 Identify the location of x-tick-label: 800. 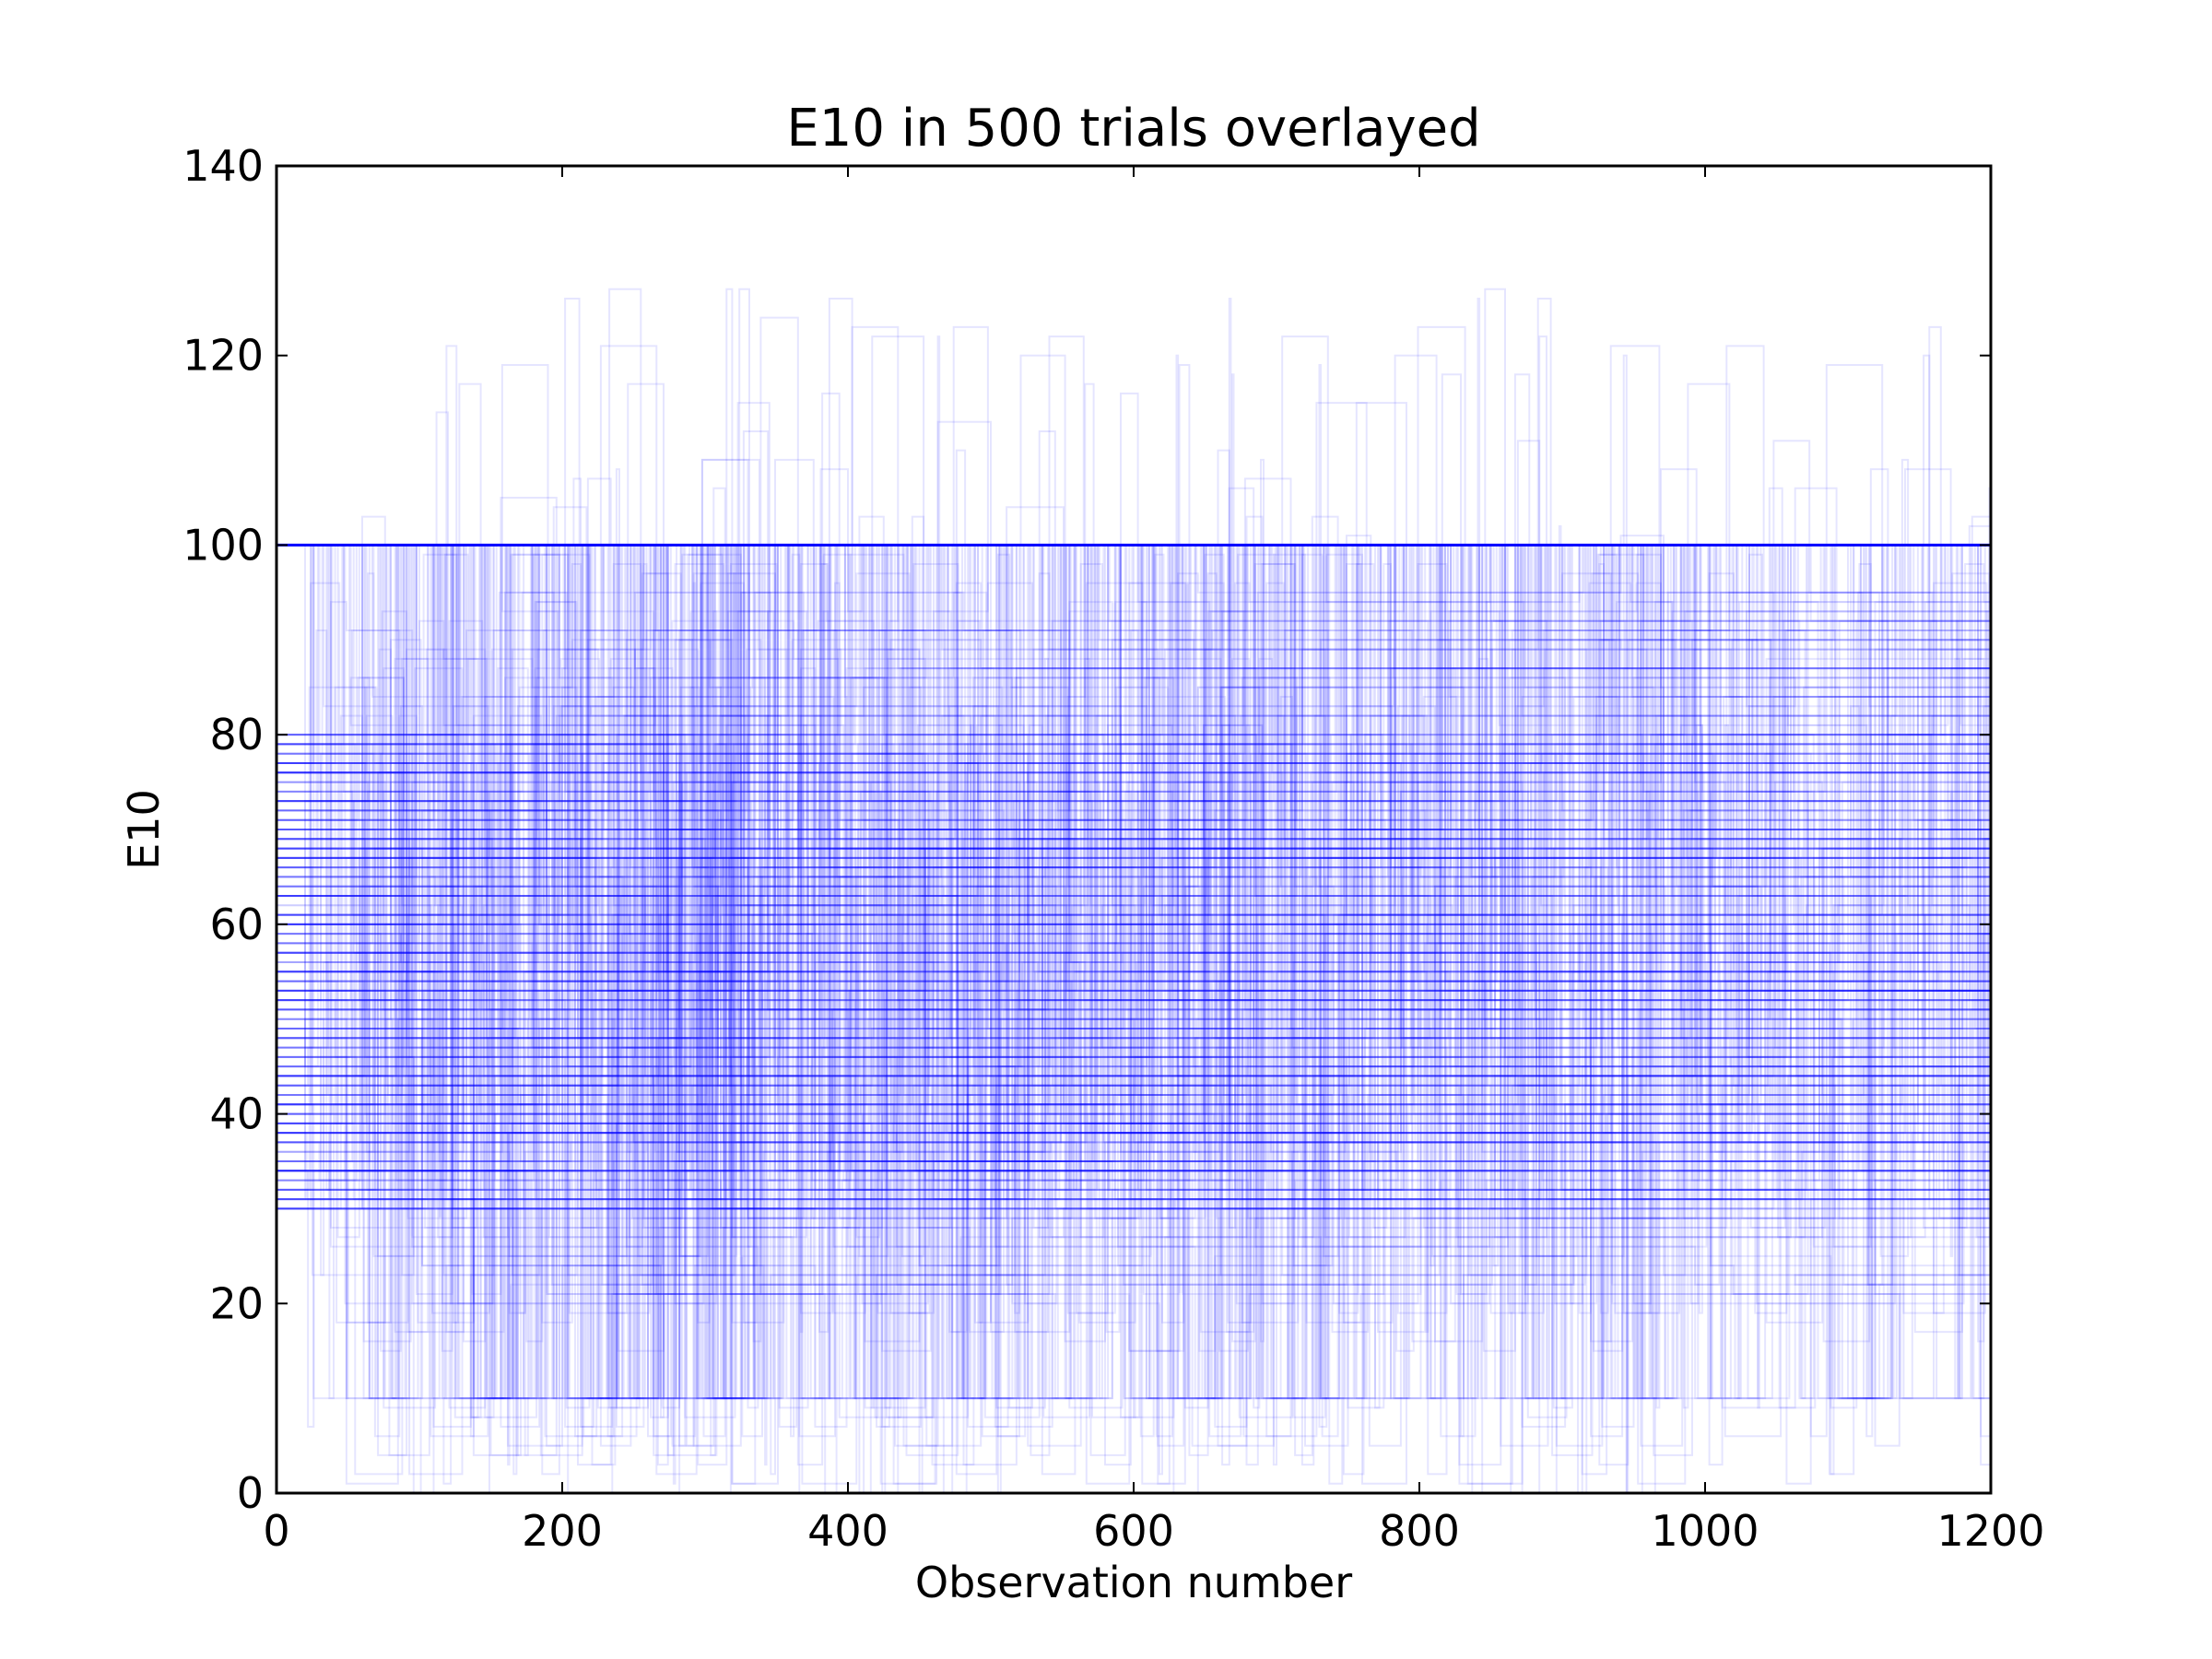
(1419, 1531).